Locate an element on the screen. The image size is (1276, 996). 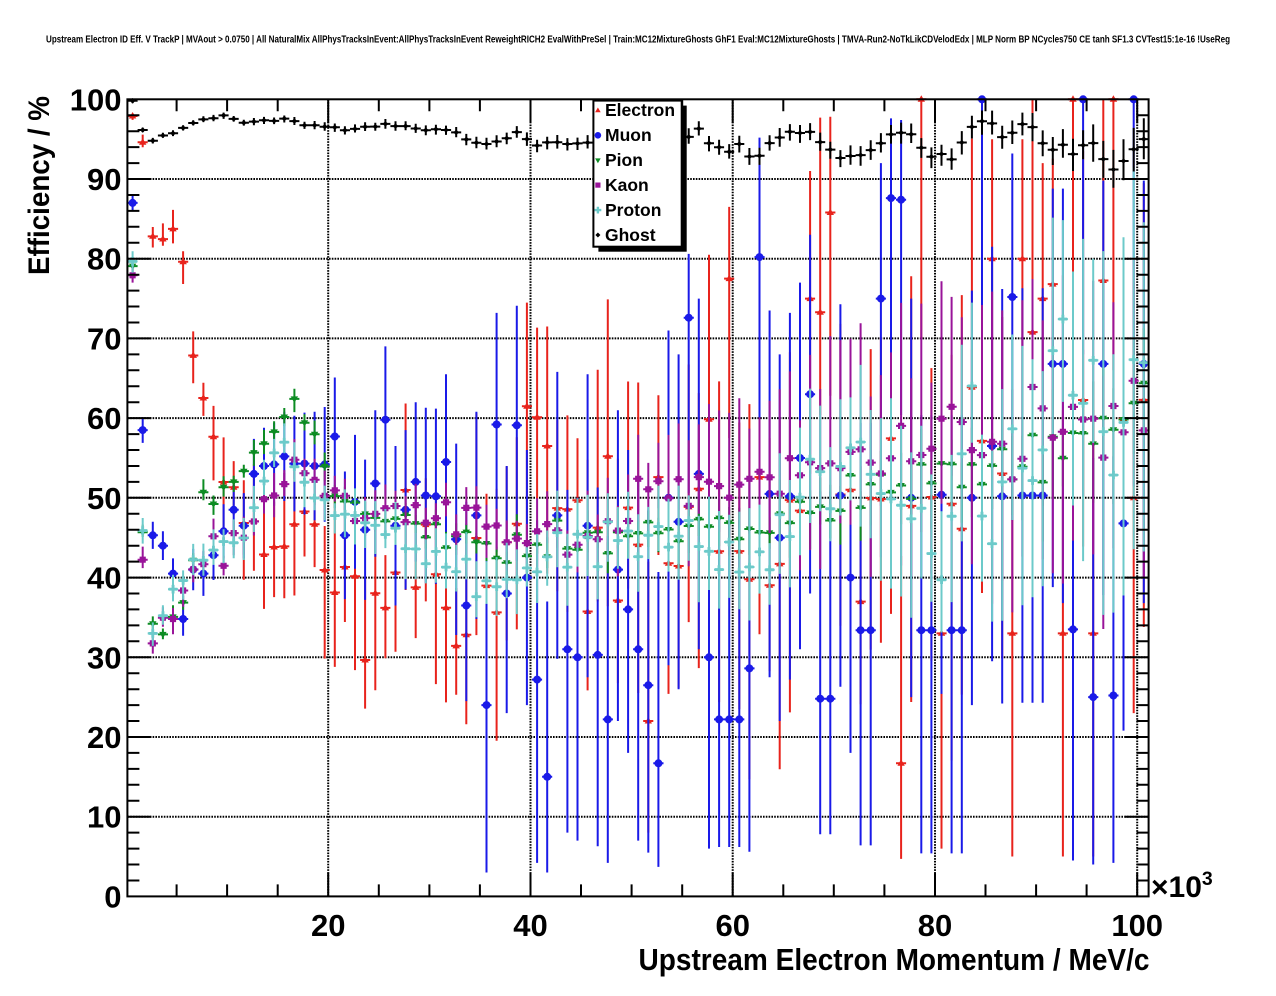
svg-text: 30 is located at coordinates (104, 657).